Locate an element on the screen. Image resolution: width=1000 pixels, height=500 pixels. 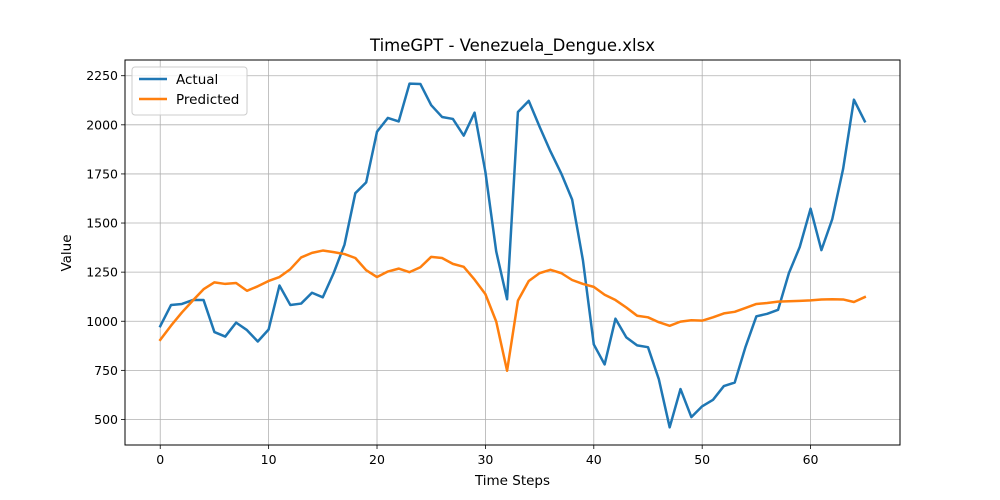
y-tick-label: 1500 is located at coordinates (102, 223).